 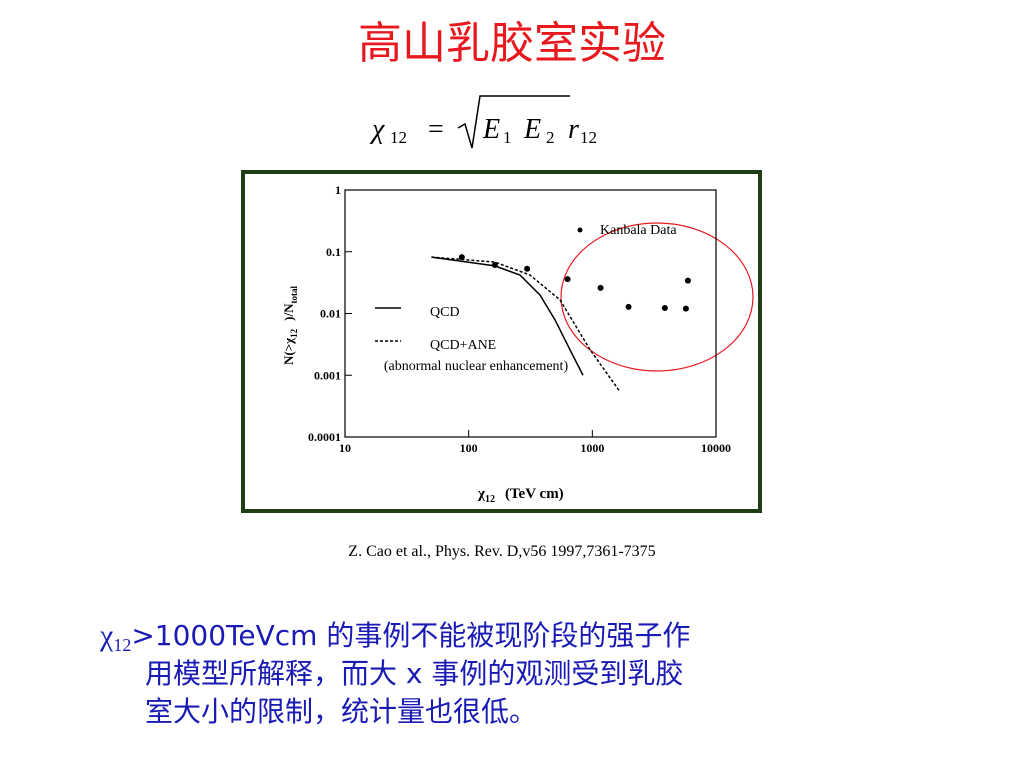 I want to click on y-label-b: )/N, so click(x=288, y=312).